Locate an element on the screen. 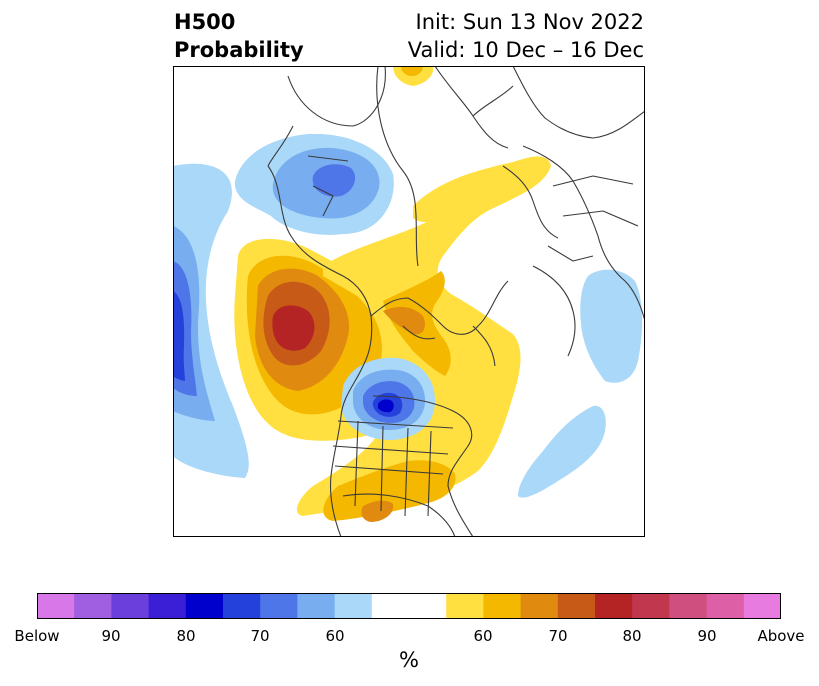 The height and width of the screenshot is (686, 819). title-product: Probability is located at coordinates (239, 50).